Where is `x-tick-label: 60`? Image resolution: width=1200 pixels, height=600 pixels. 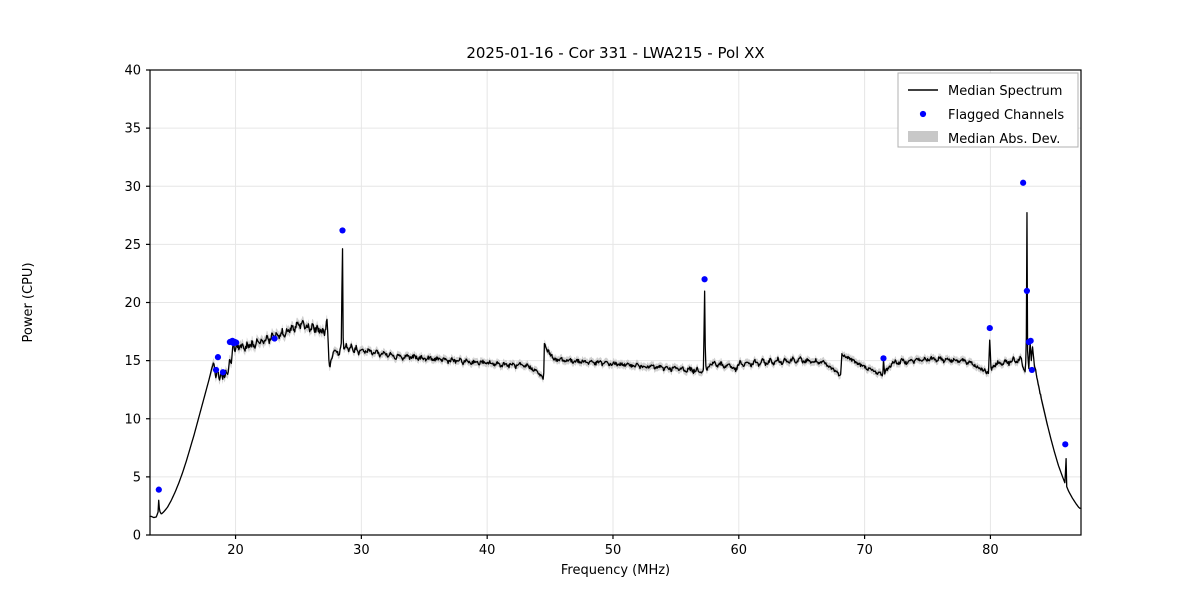
x-tick-label: 60 is located at coordinates (739, 550).